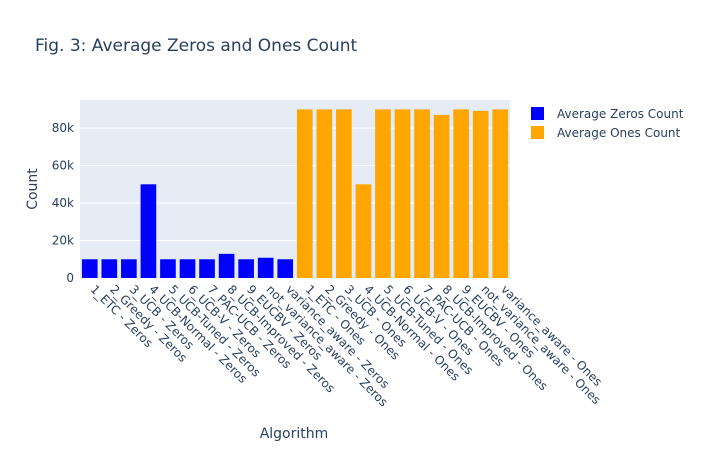 This screenshot has height=454, width=702. What do you see at coordinates (607, 123) in the screenshot?
I see `legend: Average Zeros Count Average Ones Count` at bounding box center [607, 123].